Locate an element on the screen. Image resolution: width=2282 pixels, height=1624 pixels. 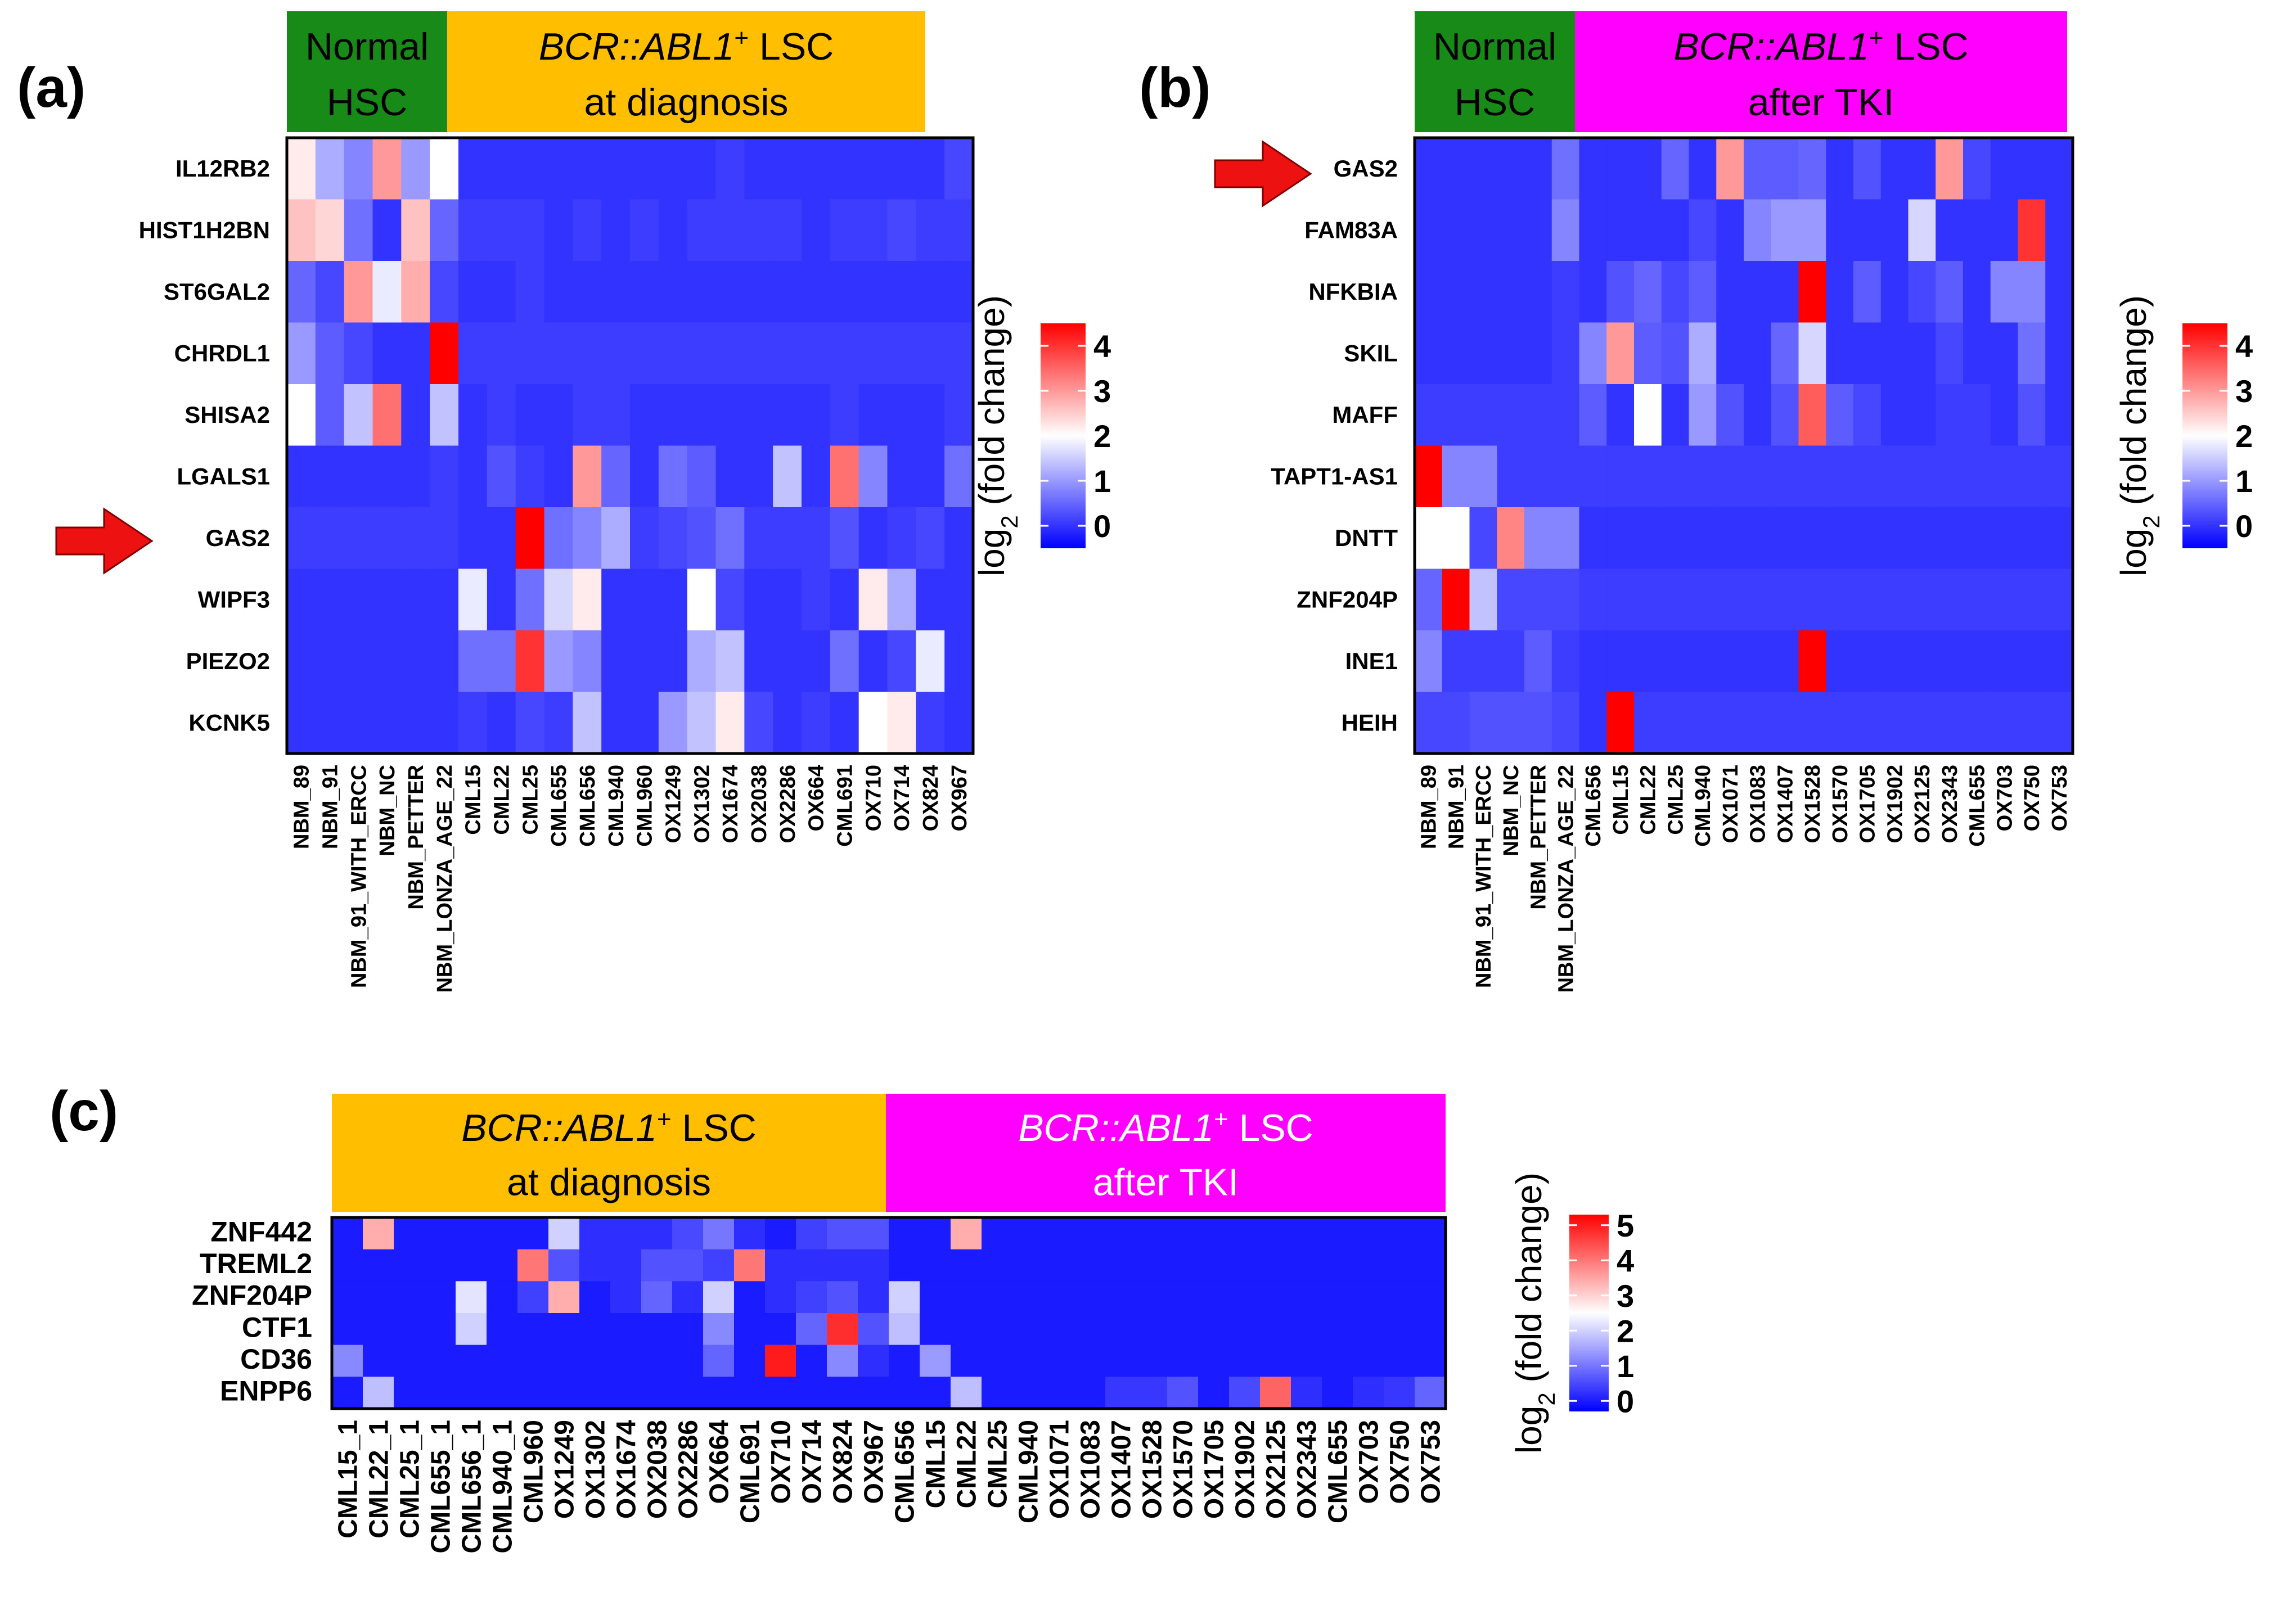
column-label: NBM_LONZA_AGE_22 is located at coordinates (445, 879).